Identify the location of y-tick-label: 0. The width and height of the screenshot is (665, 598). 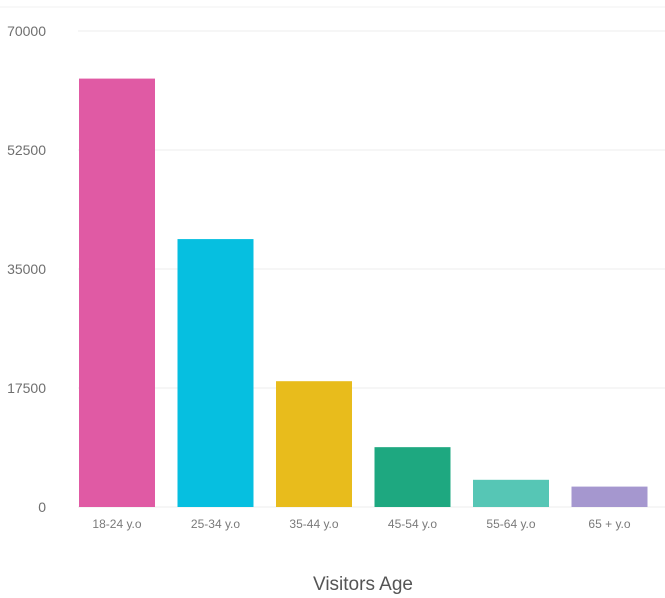
(42, 507).